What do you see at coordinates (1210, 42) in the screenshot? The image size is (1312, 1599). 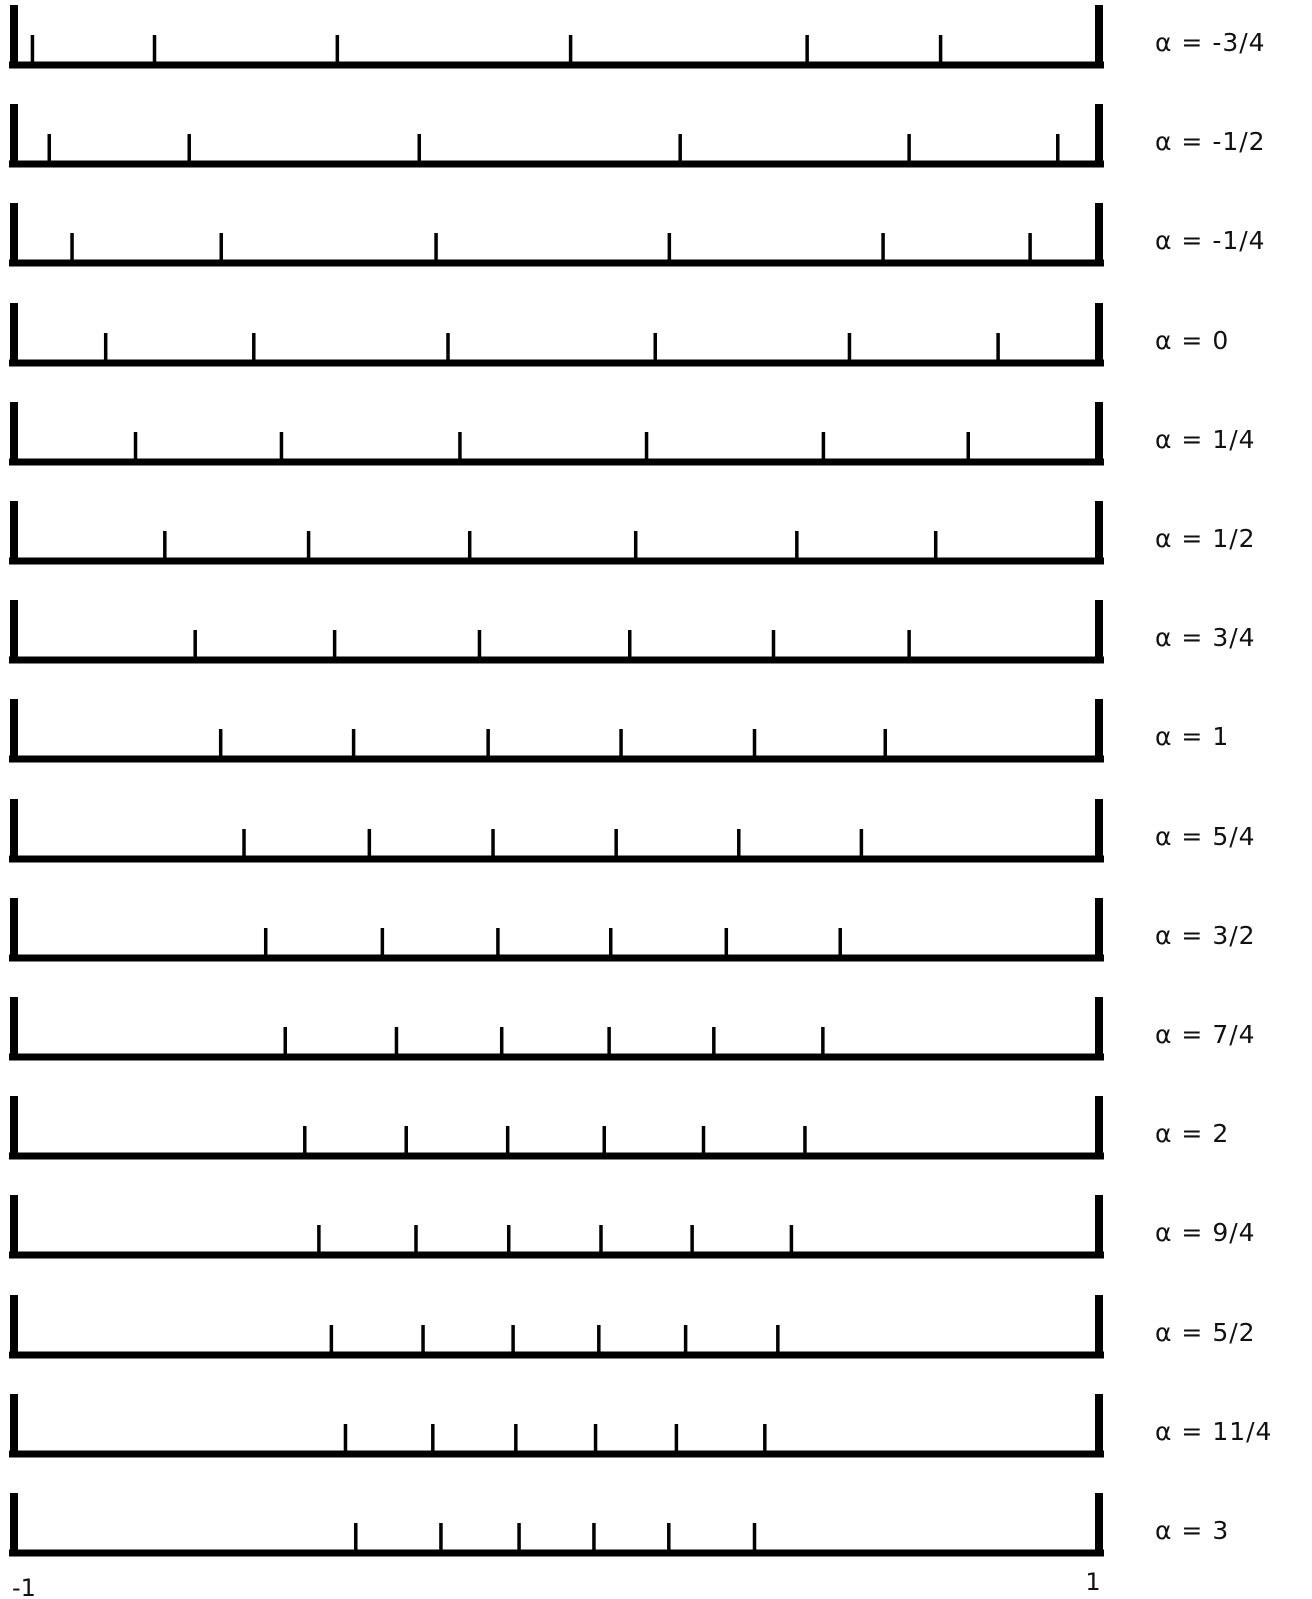 I see `row-label: α = -3/4` at bounding box center [1210, 42].